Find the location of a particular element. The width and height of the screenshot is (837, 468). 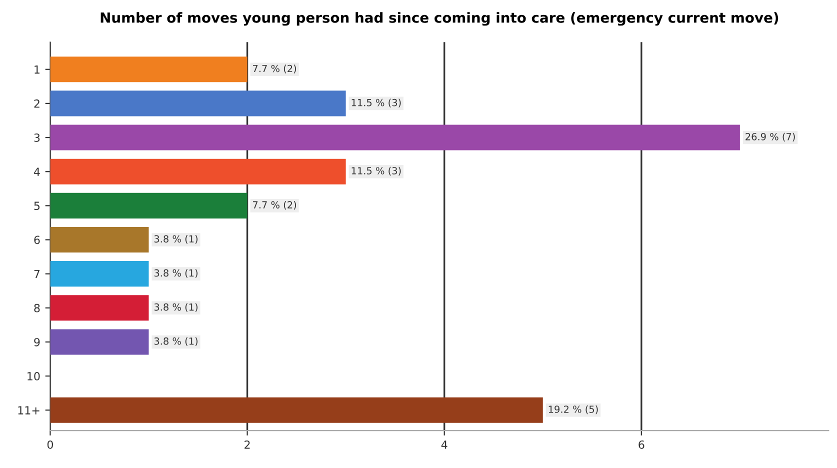

y-tick-label: 3 is located at coordinates (37, 138).